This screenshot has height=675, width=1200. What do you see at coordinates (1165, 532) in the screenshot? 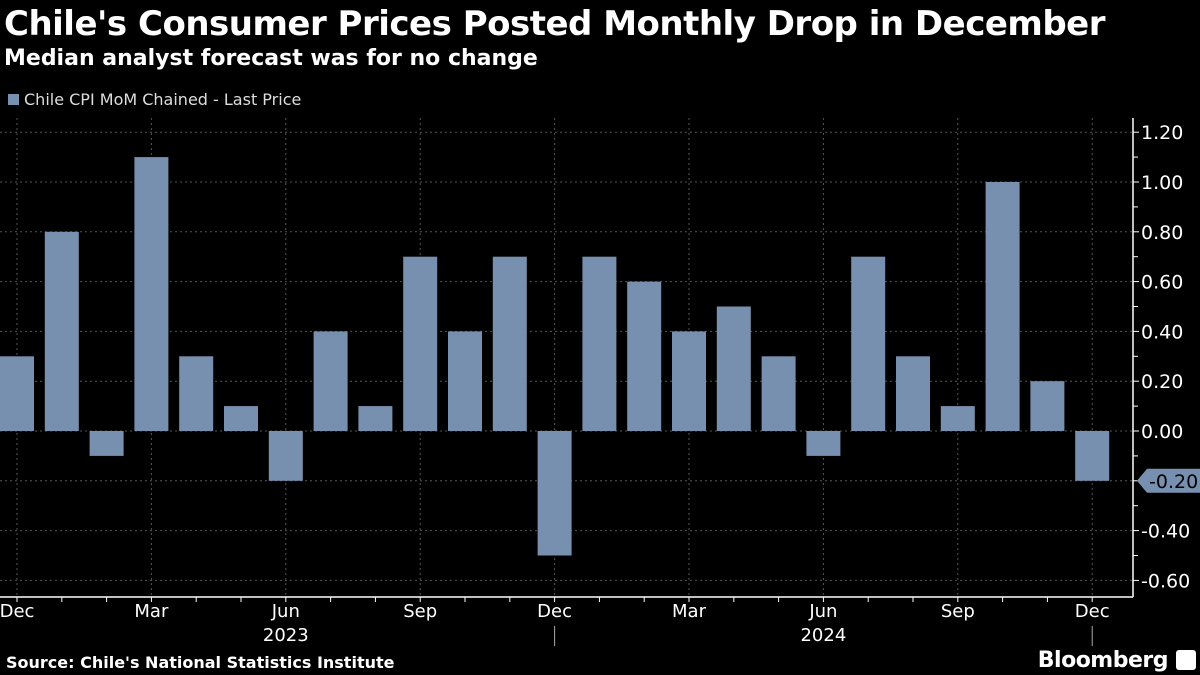
I see `y-tick-label: -0.40` at bounding box center [1165, 532].